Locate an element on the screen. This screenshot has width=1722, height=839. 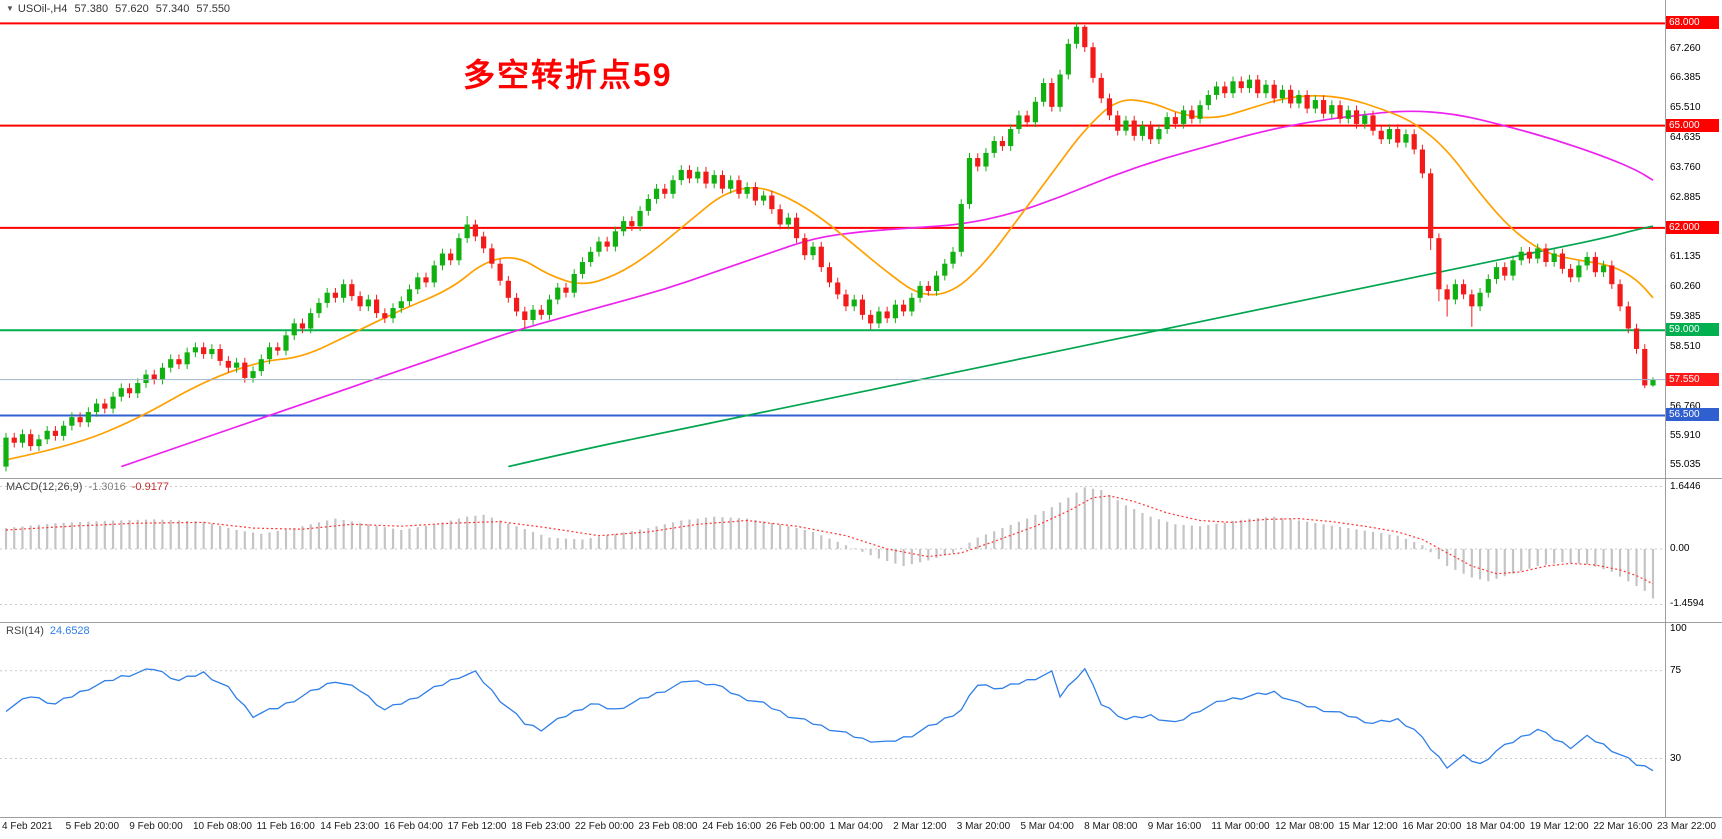
price-tick-label: 60.260 is located at coordinates (1685, 287).